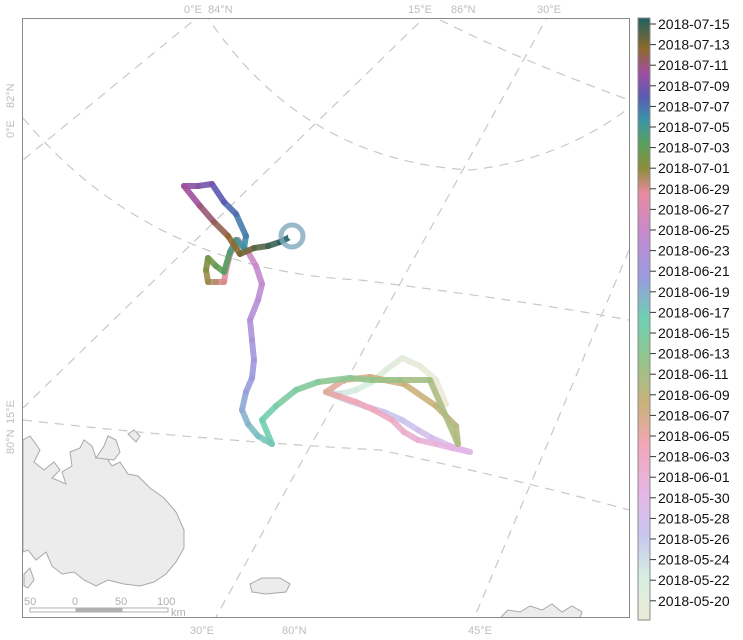 This screenshot has height=640, width=743. I want to click on current-position-dot, so click(292, 236).